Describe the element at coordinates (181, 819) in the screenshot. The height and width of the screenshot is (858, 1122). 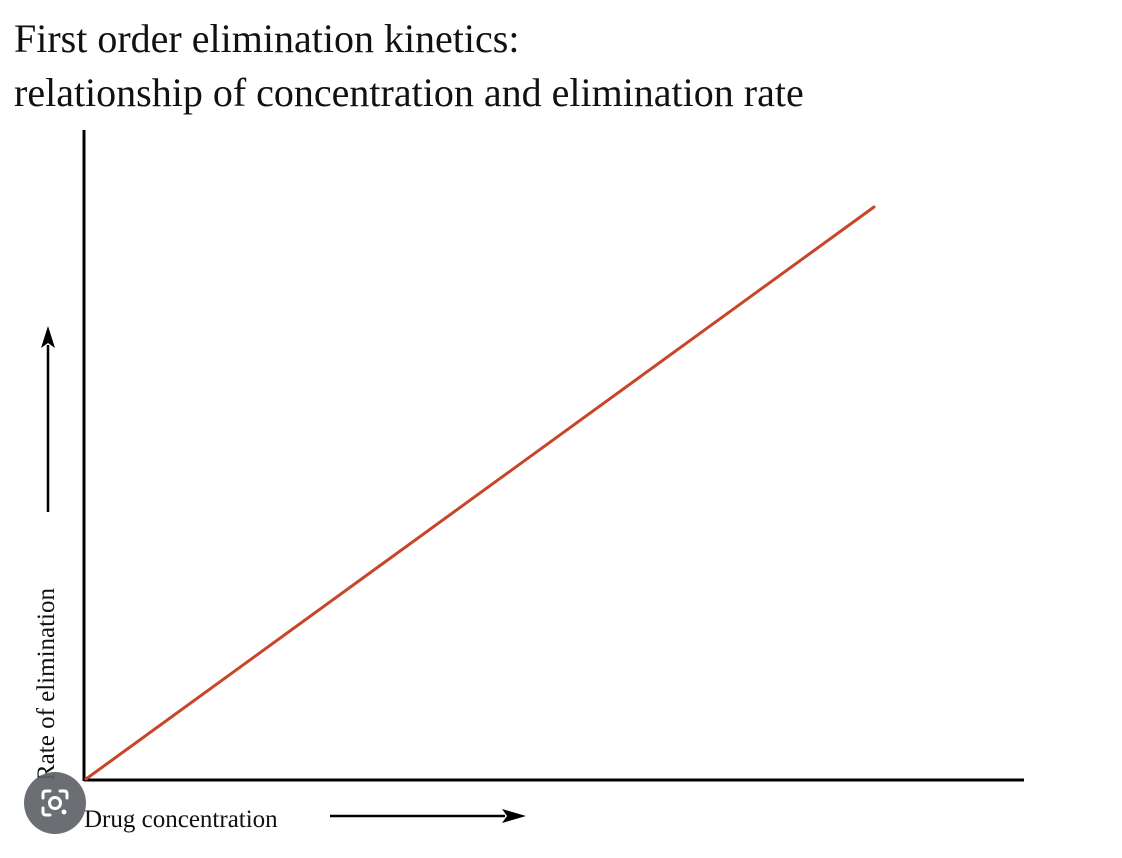
I see `x-axis-label: Drug concentration` at that location.